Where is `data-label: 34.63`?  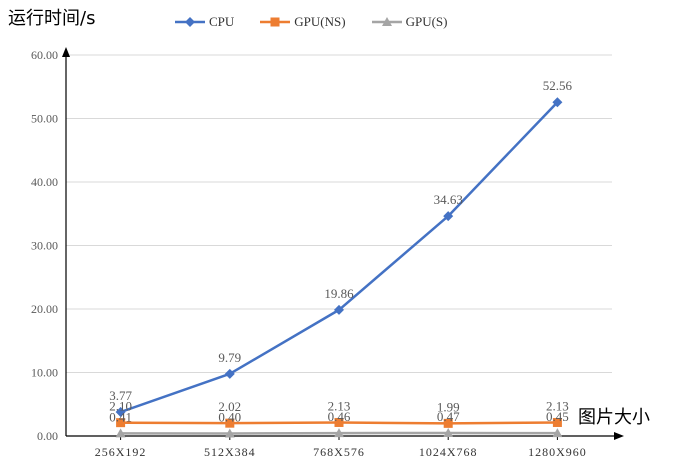
data-label: 34.63 is located at coordinates (448, 199).